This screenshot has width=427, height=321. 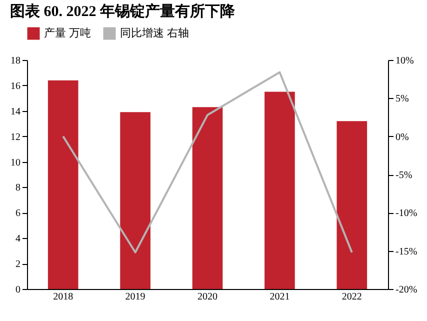 What do you see at coordinates (405, 61) in the screenshot?
I see `y2-tick-label: 10%` at bounding box center [405, 61].